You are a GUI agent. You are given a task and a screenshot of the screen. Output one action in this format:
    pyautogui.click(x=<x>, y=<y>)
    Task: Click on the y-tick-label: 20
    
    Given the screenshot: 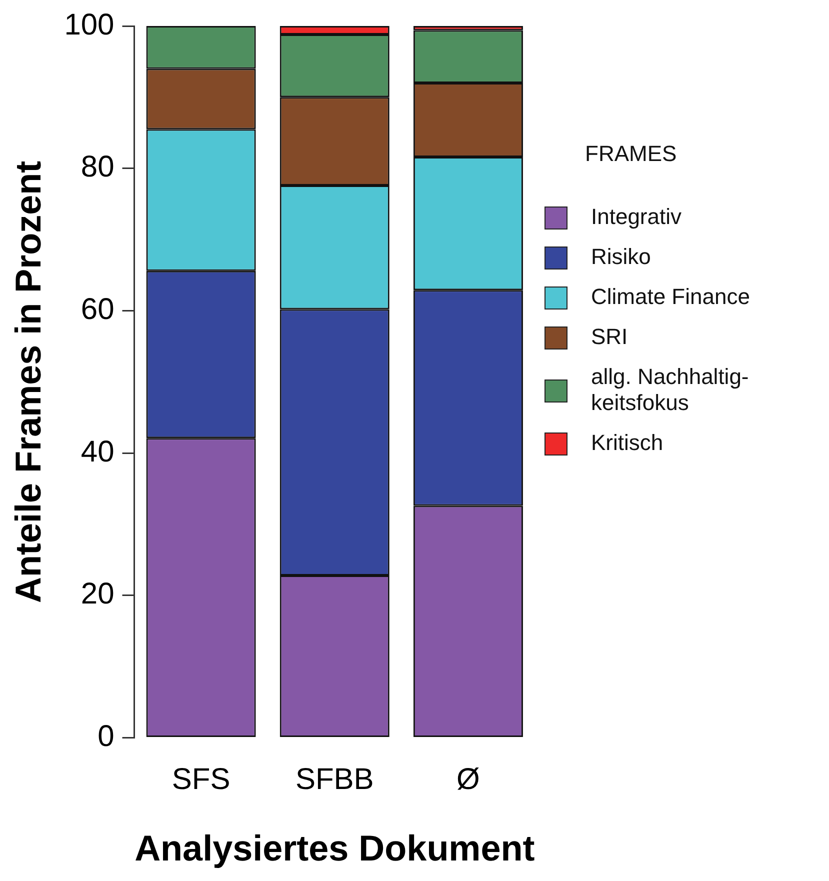 What is the action you would take?
    pyautogui.click(x=97, y=594)
    